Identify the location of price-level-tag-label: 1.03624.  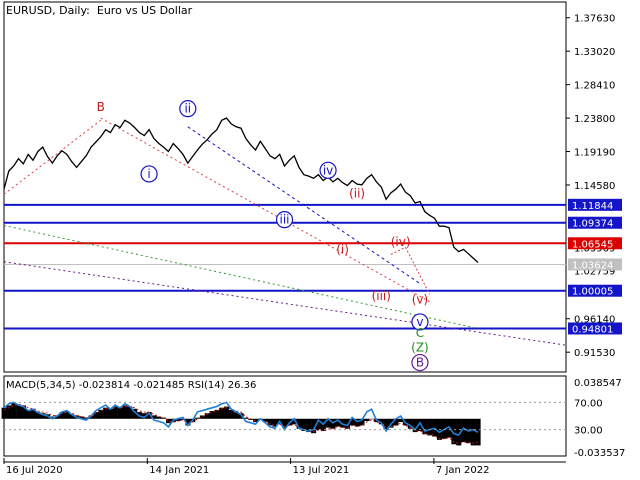
(592, 265).